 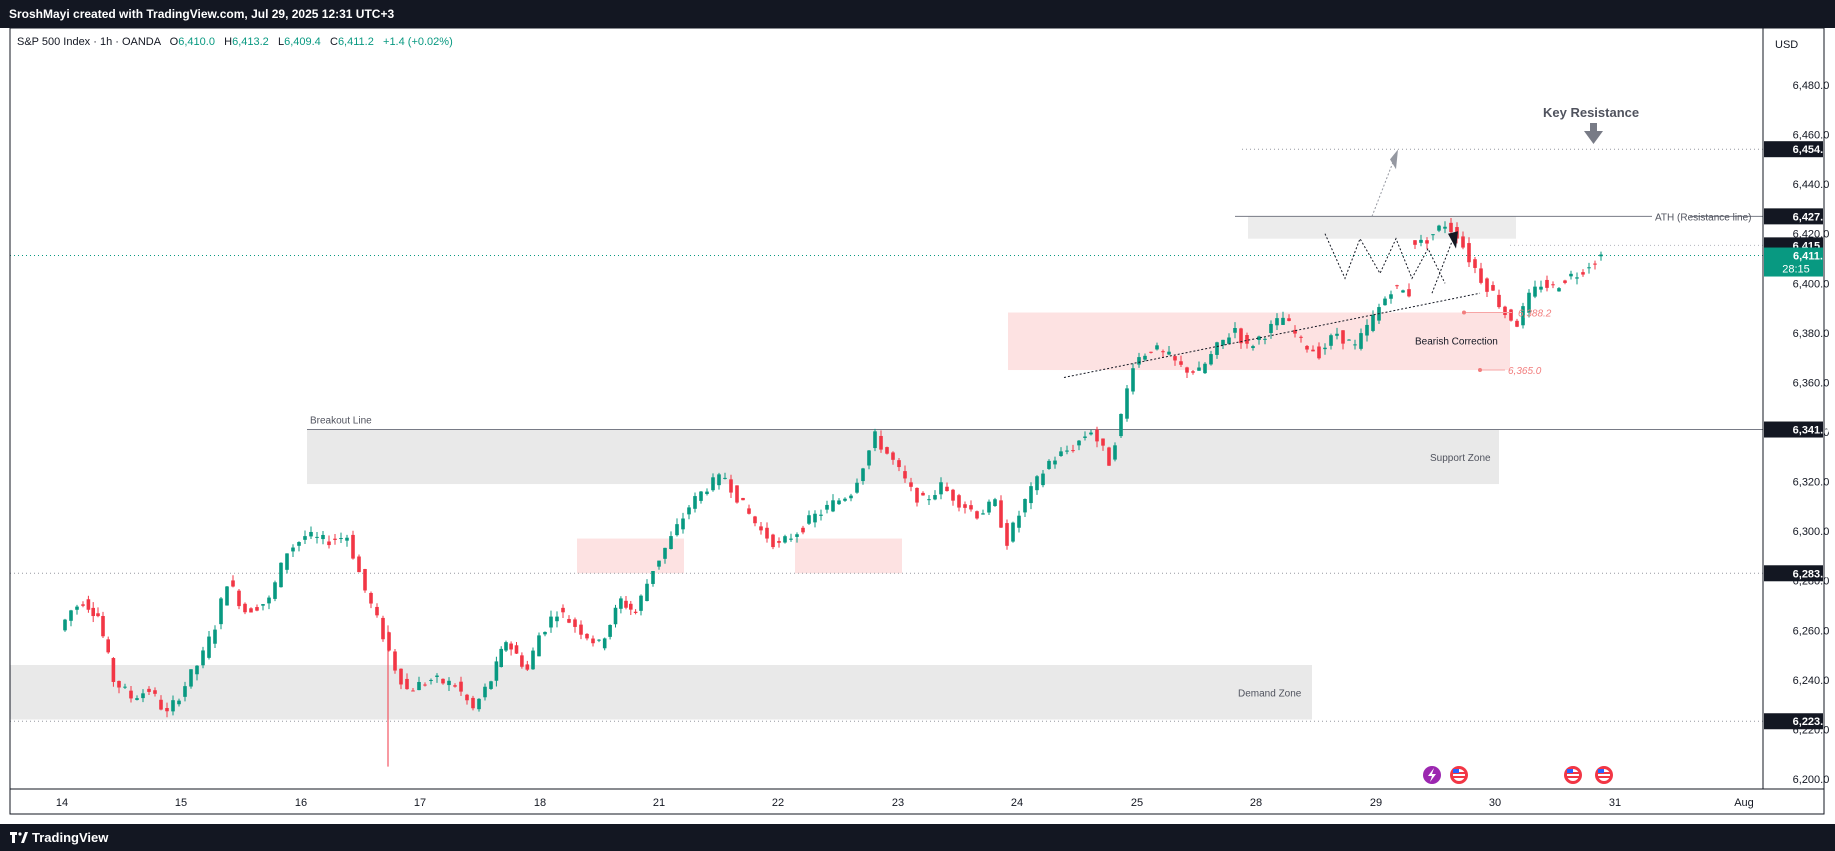 What do you see at coordinates (1137, 803) in the screenshot?
I see `x-tick-label: 25` at bounding box center [1137, 803].